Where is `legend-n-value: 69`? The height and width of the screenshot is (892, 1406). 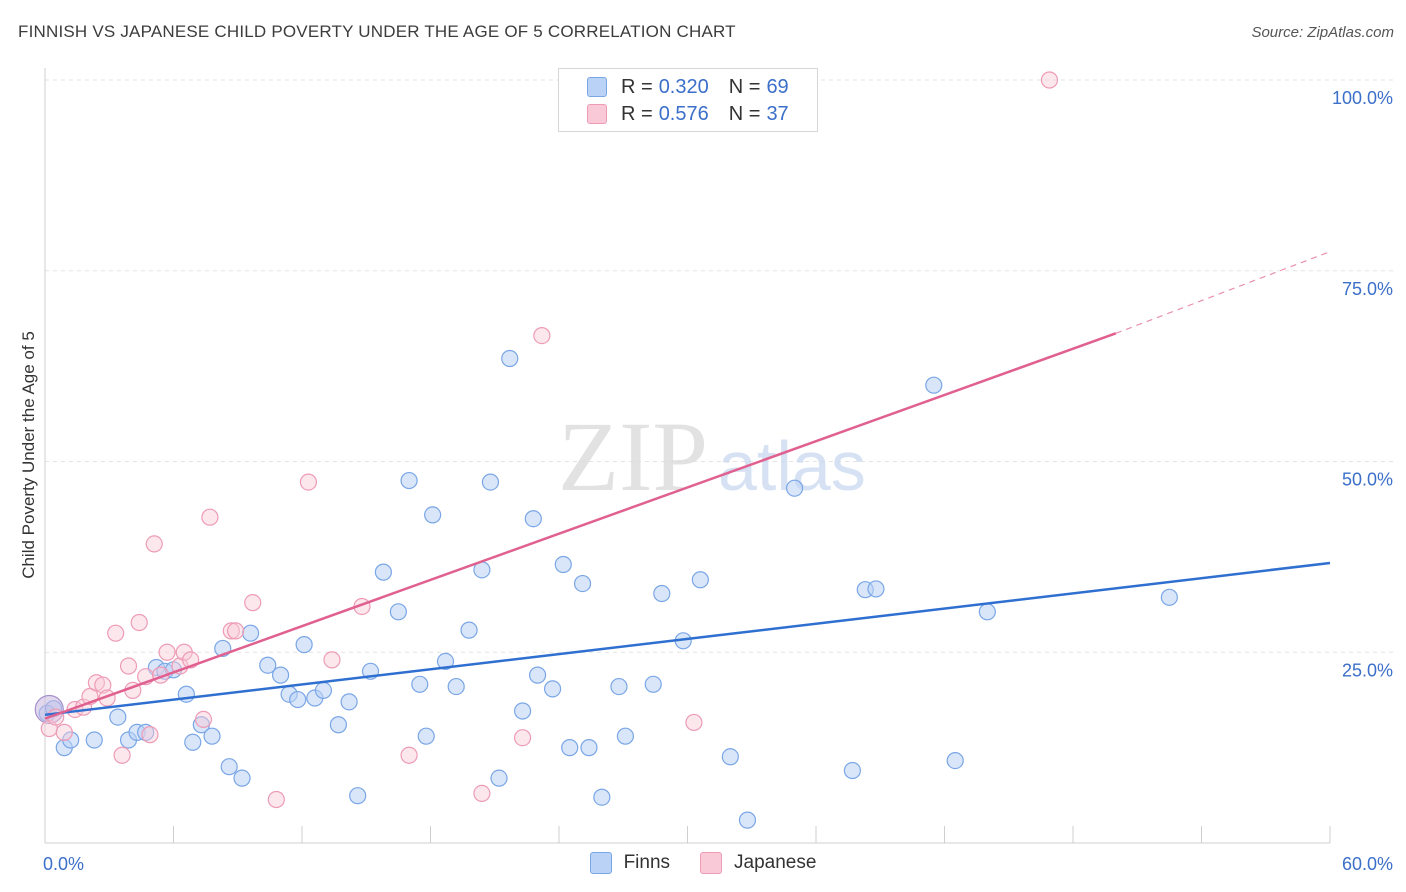 legend-n-value: 69 is located at coordinates (777, 86).